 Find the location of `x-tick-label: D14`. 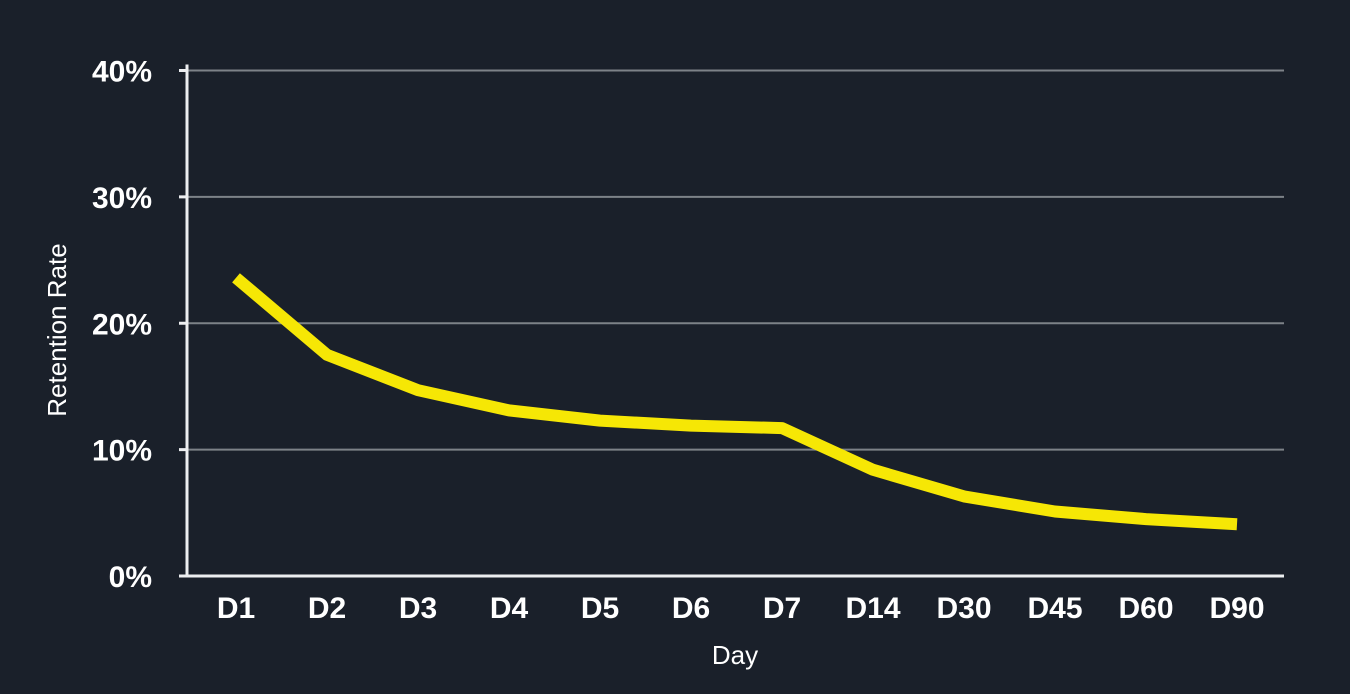

x-tick-label: D14 is located at coordinates (872, 608).